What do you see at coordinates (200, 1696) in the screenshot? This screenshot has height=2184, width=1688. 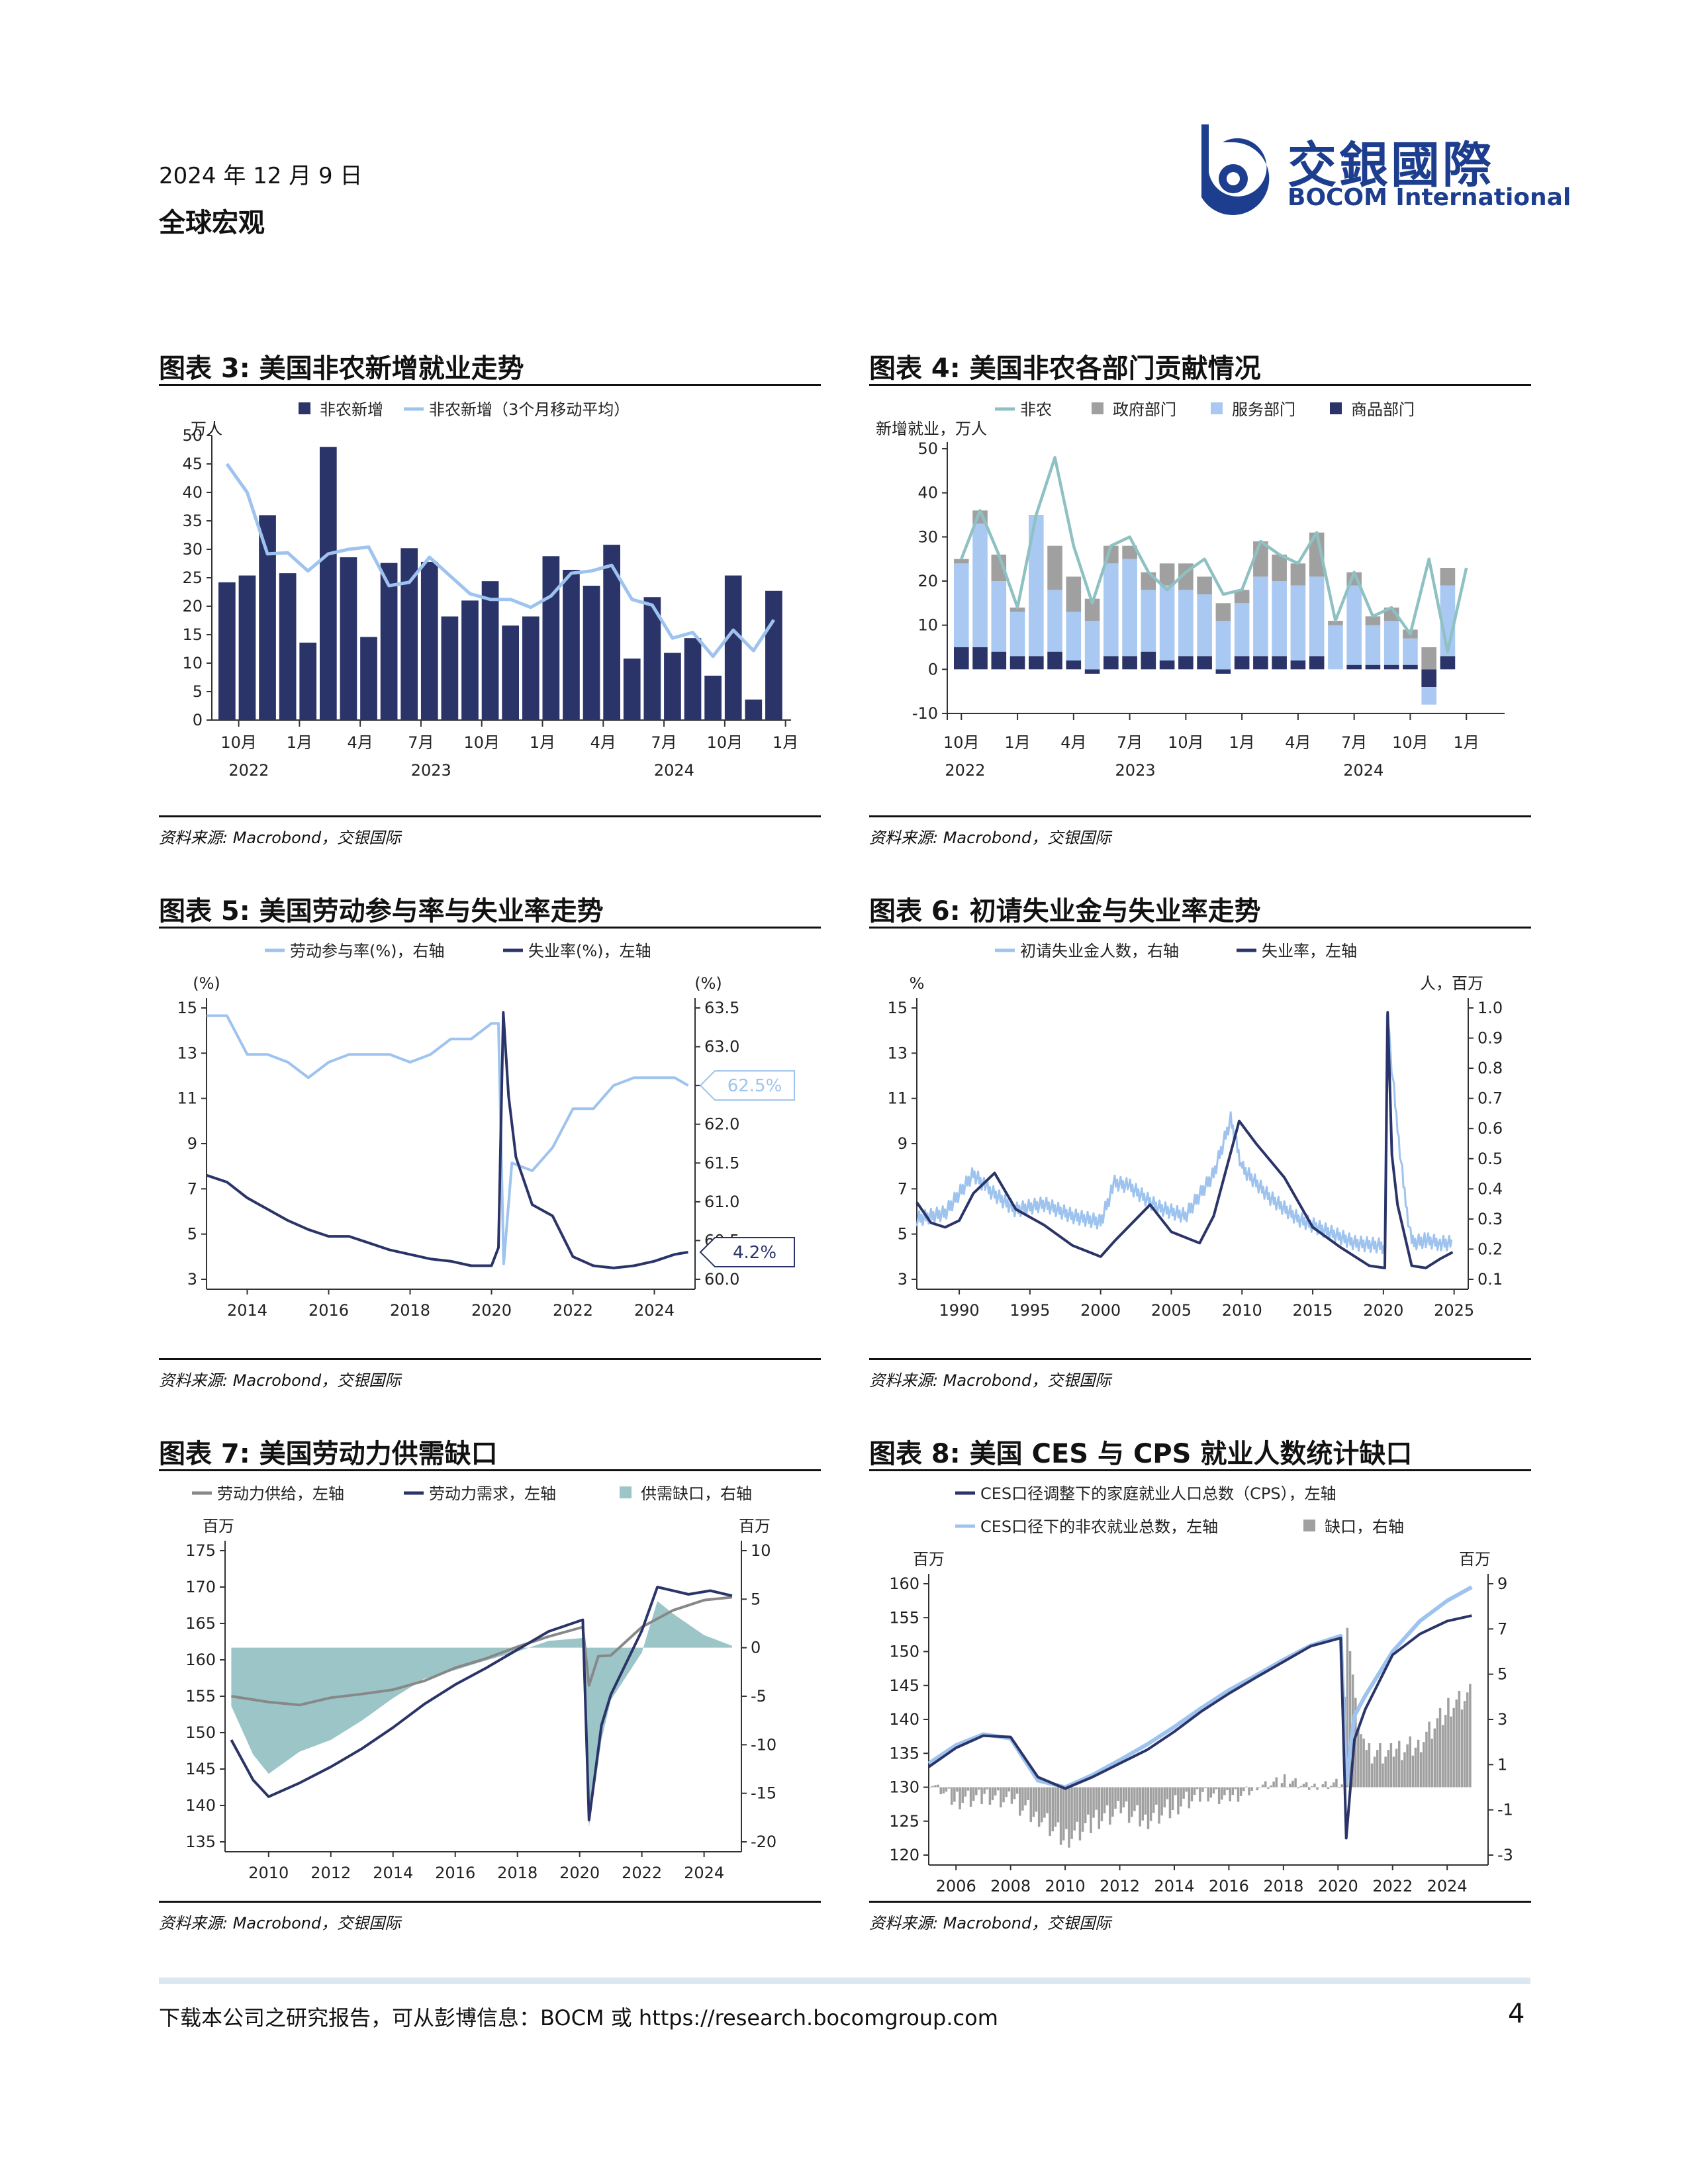 I see `left-tick-label: 155` at bounding box center [200, 1696].